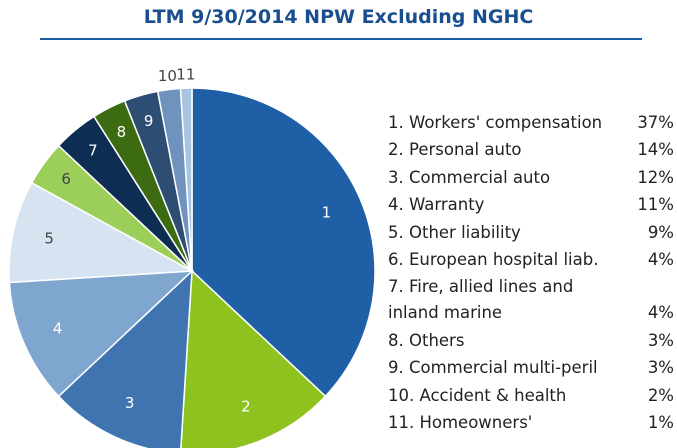  I want to click on legend-value: 12%, so click(655, 177).